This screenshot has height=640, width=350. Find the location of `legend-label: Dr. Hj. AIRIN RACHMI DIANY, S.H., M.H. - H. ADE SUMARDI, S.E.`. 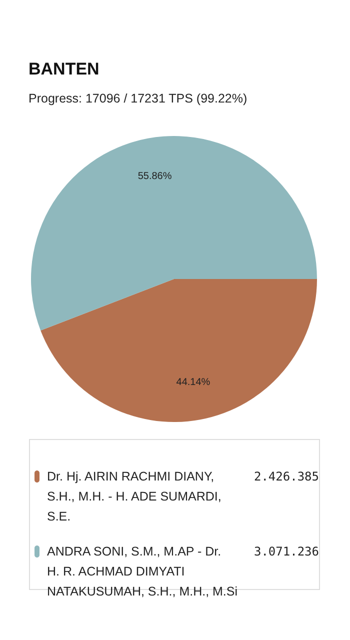

legend-label: Dr. Hj. AIRIN RACHMI DIANY, S.H., M.H. - H. ADE SUMARDI, S.E. is located at coordinates (134, 497).